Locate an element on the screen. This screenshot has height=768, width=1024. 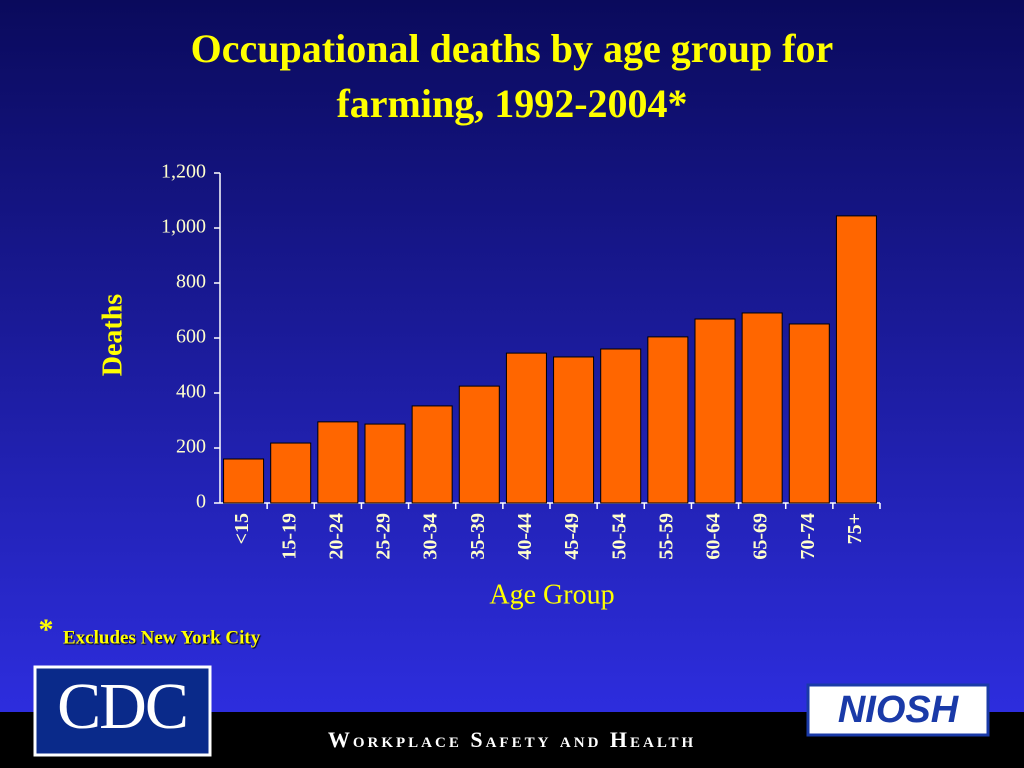
y-tick-label: 1,000 is located at coordinates (183, 227).